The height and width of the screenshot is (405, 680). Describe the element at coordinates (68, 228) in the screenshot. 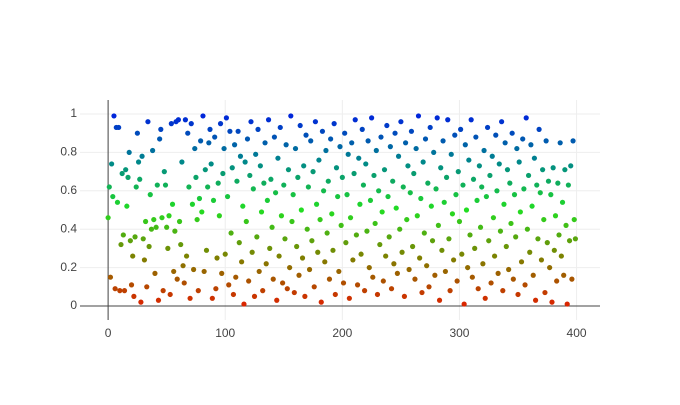

I see `y-tick-label: 0.4` at that location.